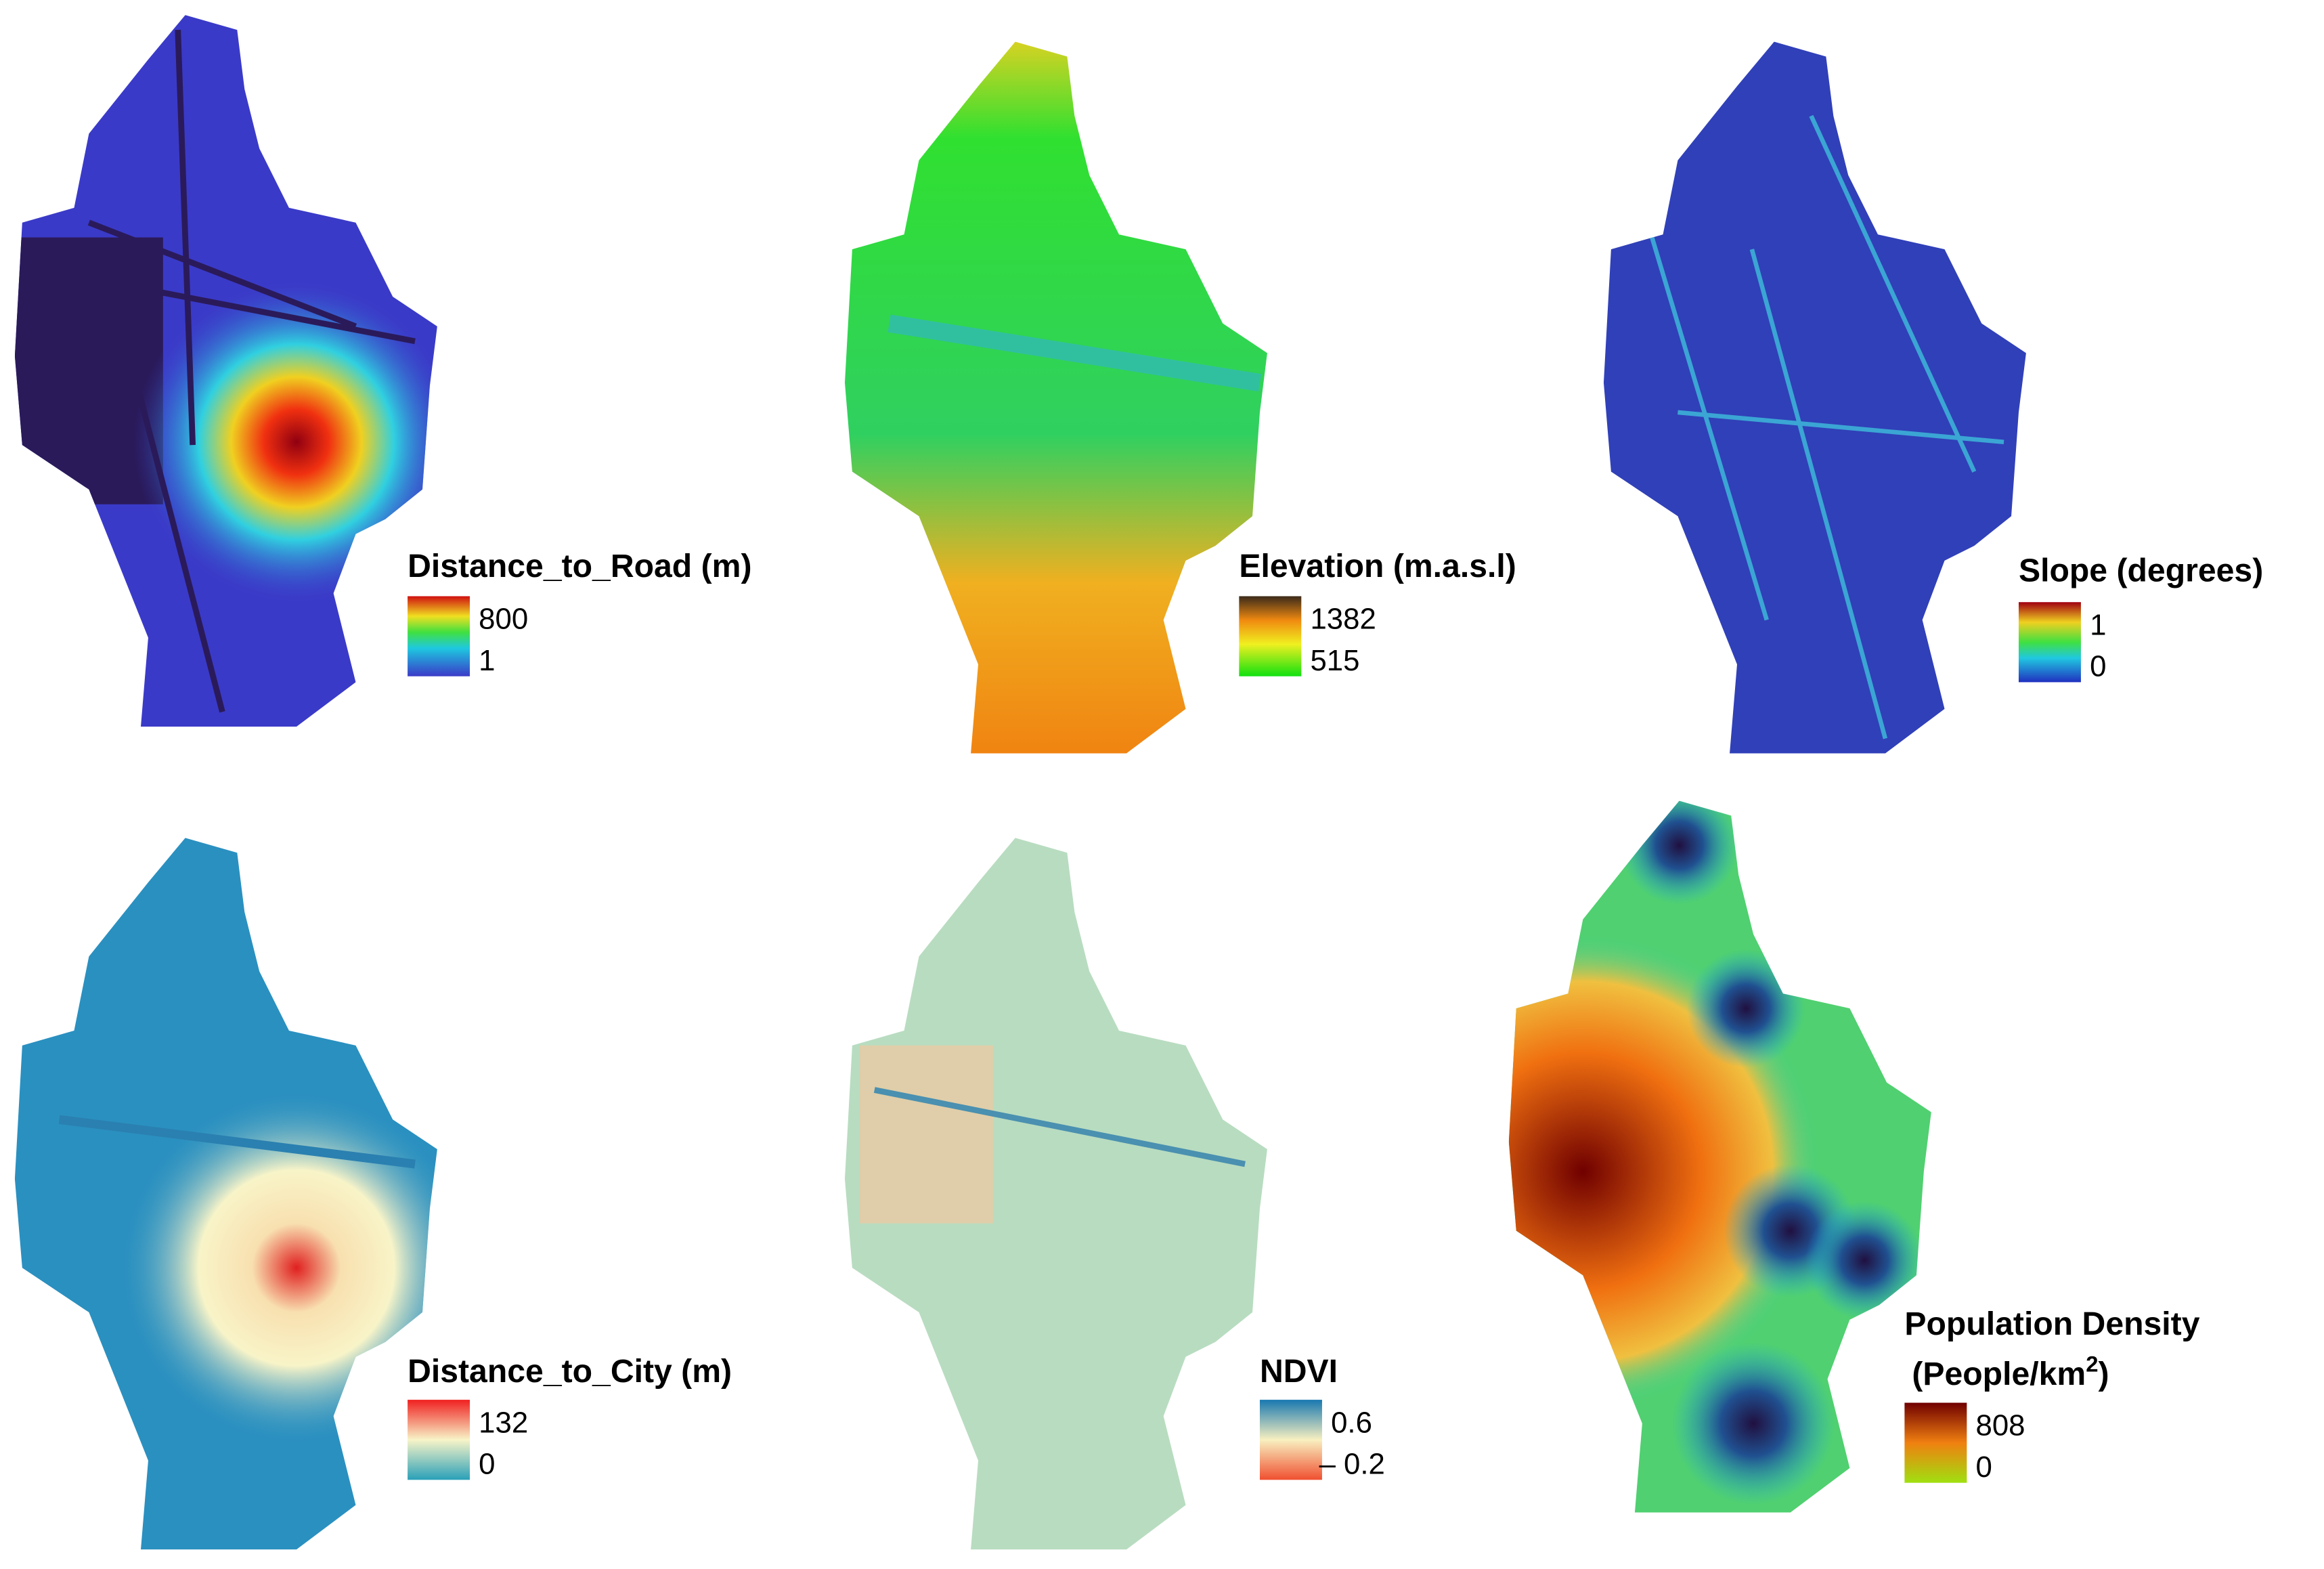 The width and height of the screenshot is (2324, 1569). Describe the element at coordinates (2141, 618) in the screenshot. I see `legend-slope: Slope (degrees) 1 0` at that location.